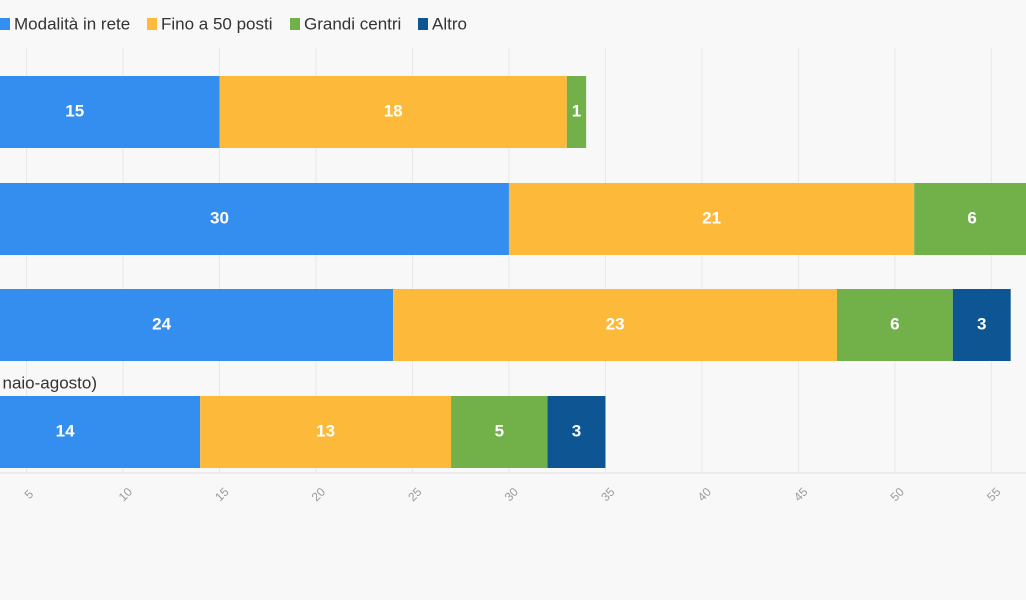 The image size is (1026, 600). I want to click on value-label: 13, so click(325, 430).